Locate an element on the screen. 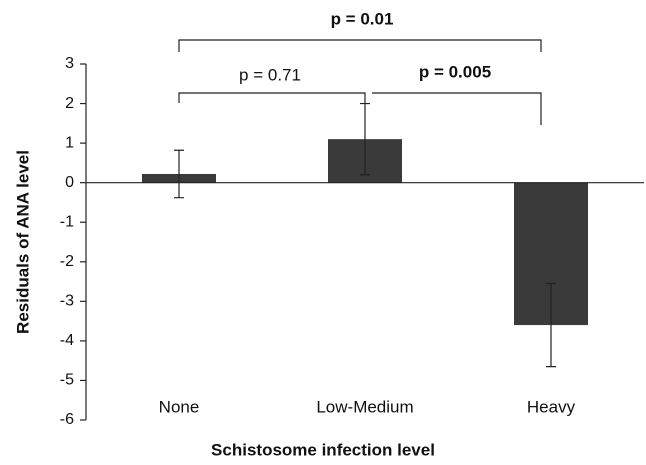 This screenshot has height=465, width=646. y-tick-label: -6 is located at coordinates (67, 419).